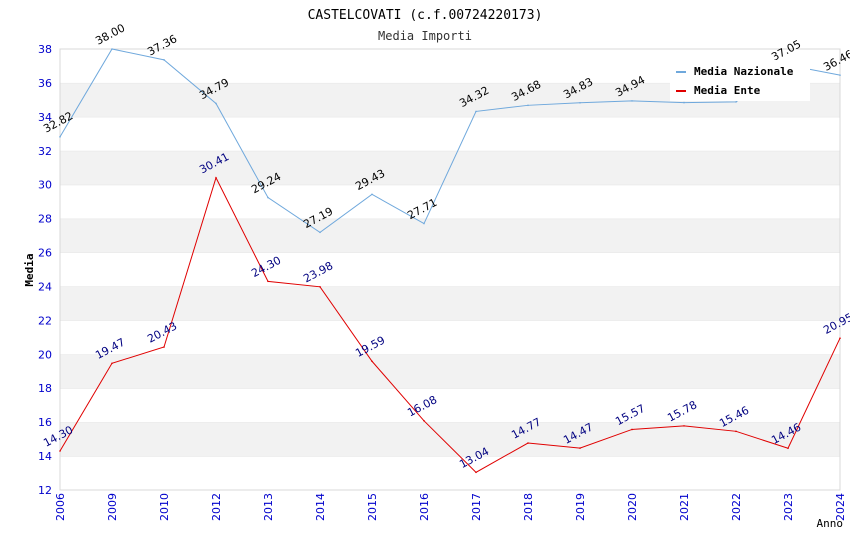 The height and width of the screenshot is (550, 850). What do you see at coordinates (45, 83) in the screenshot?
I see `y-tick-label: 36` at bounding box center [45, 83].